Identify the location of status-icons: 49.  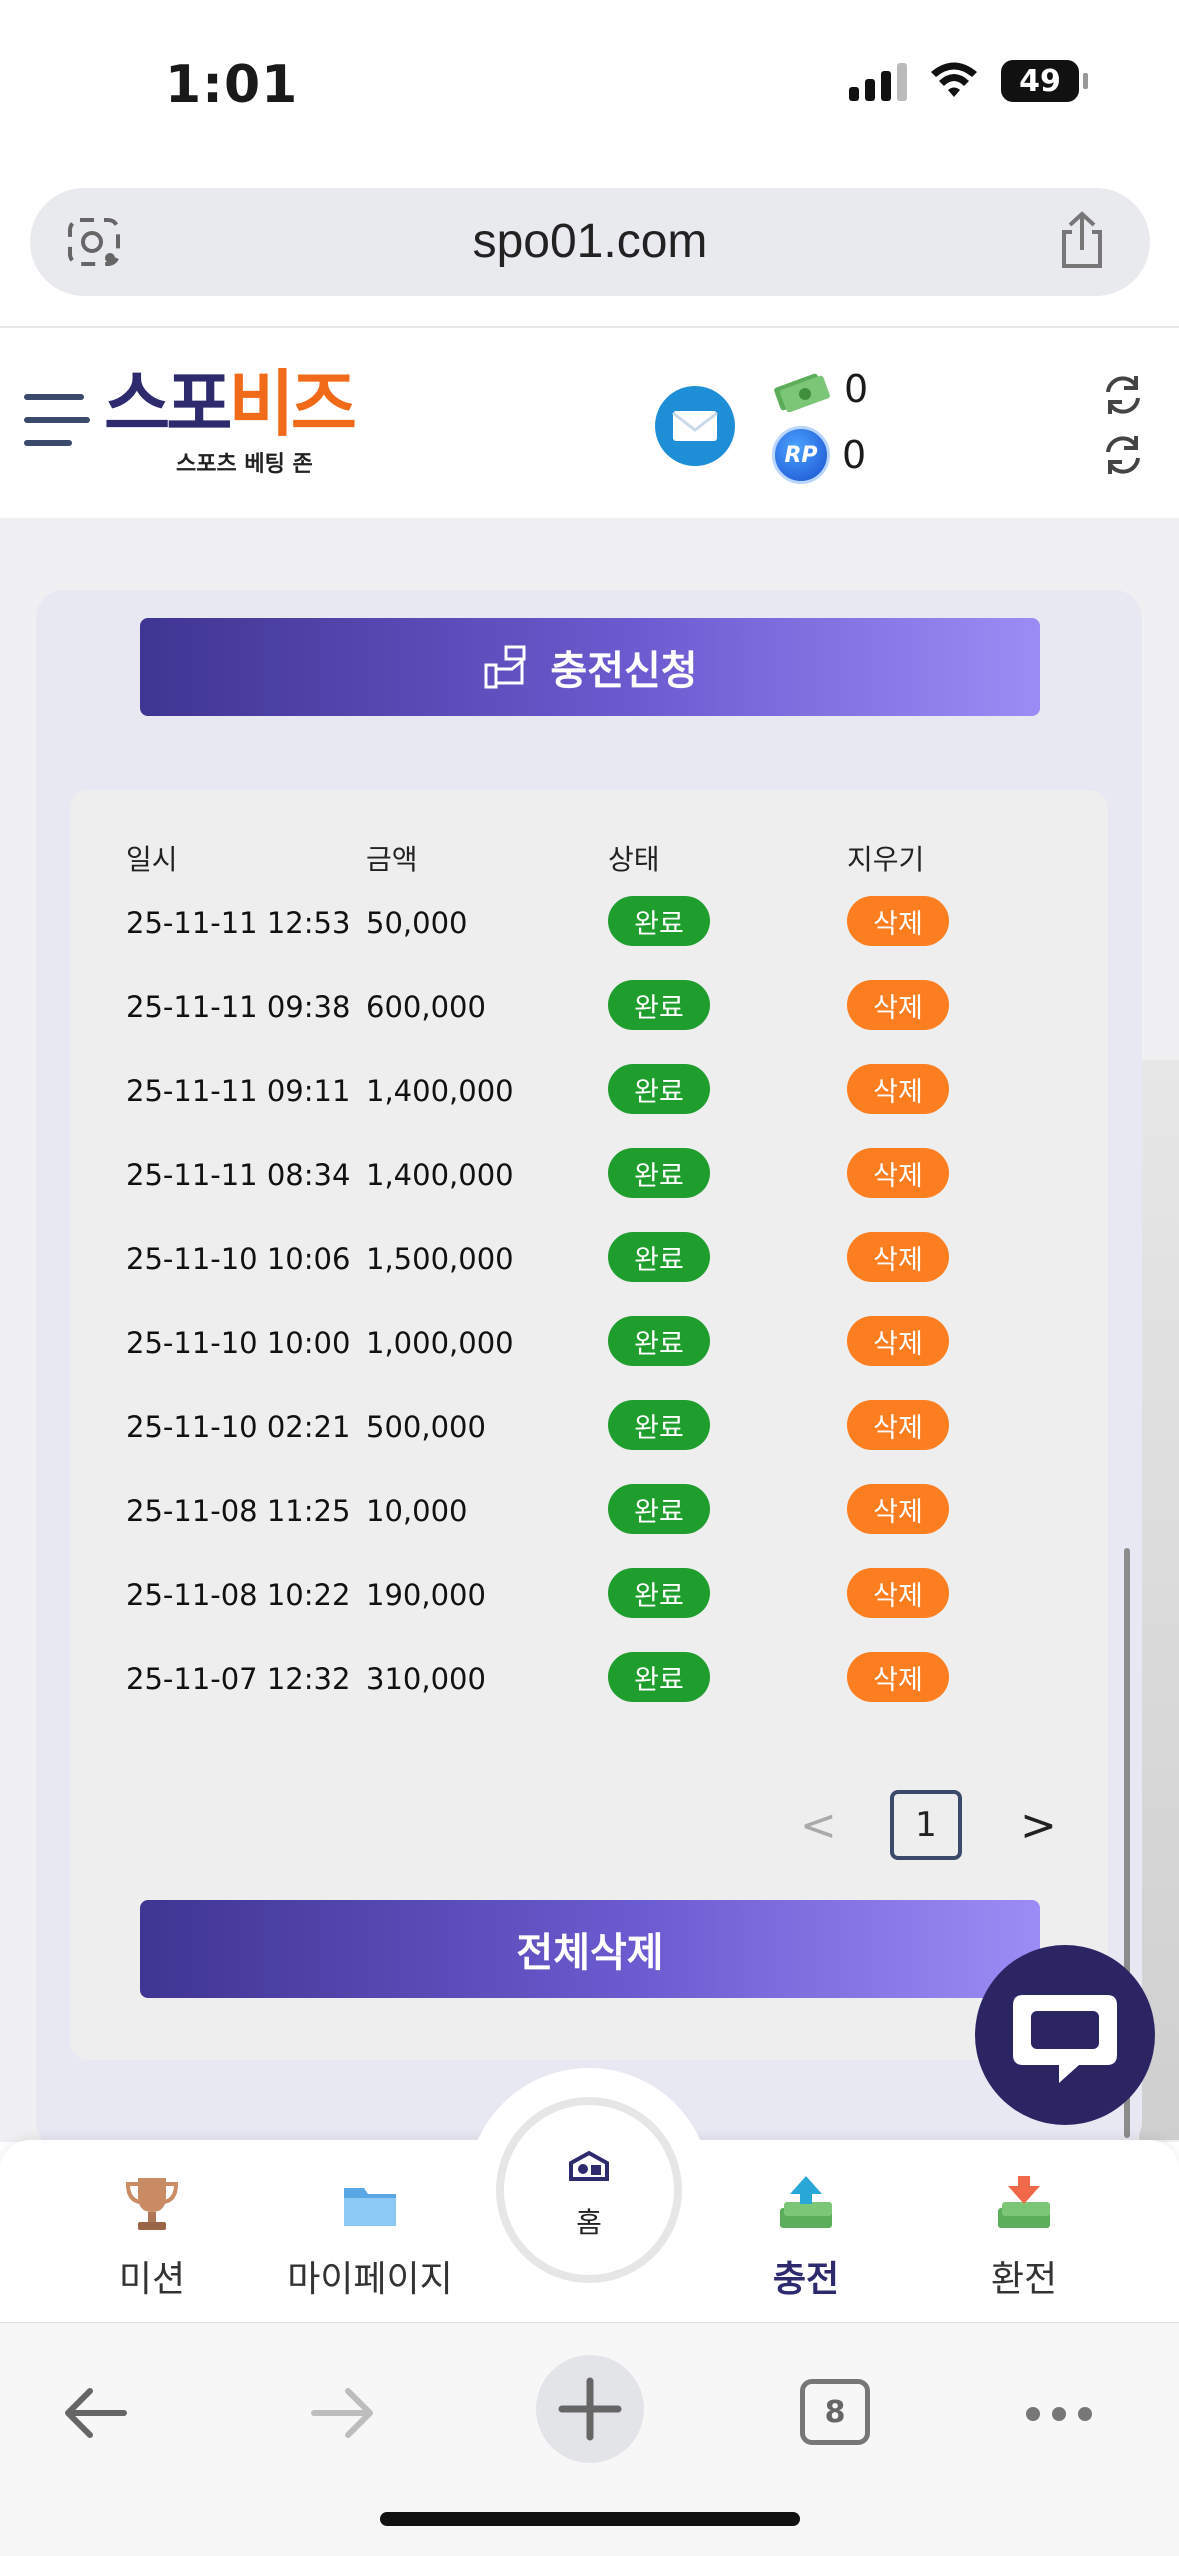
(968, 81).